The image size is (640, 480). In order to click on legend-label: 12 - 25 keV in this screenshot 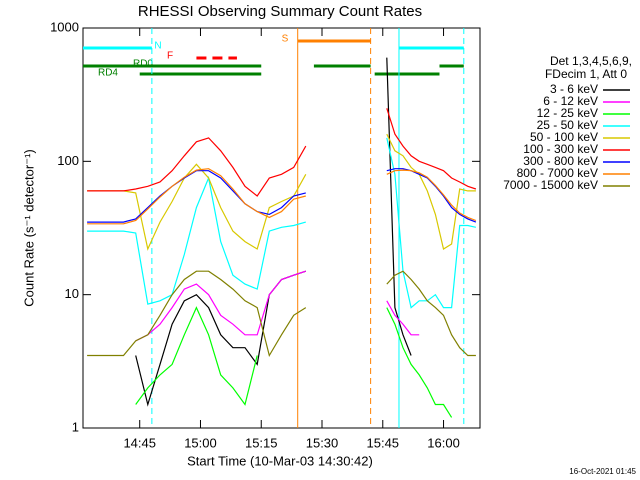, I will do `click(567, 113)`.